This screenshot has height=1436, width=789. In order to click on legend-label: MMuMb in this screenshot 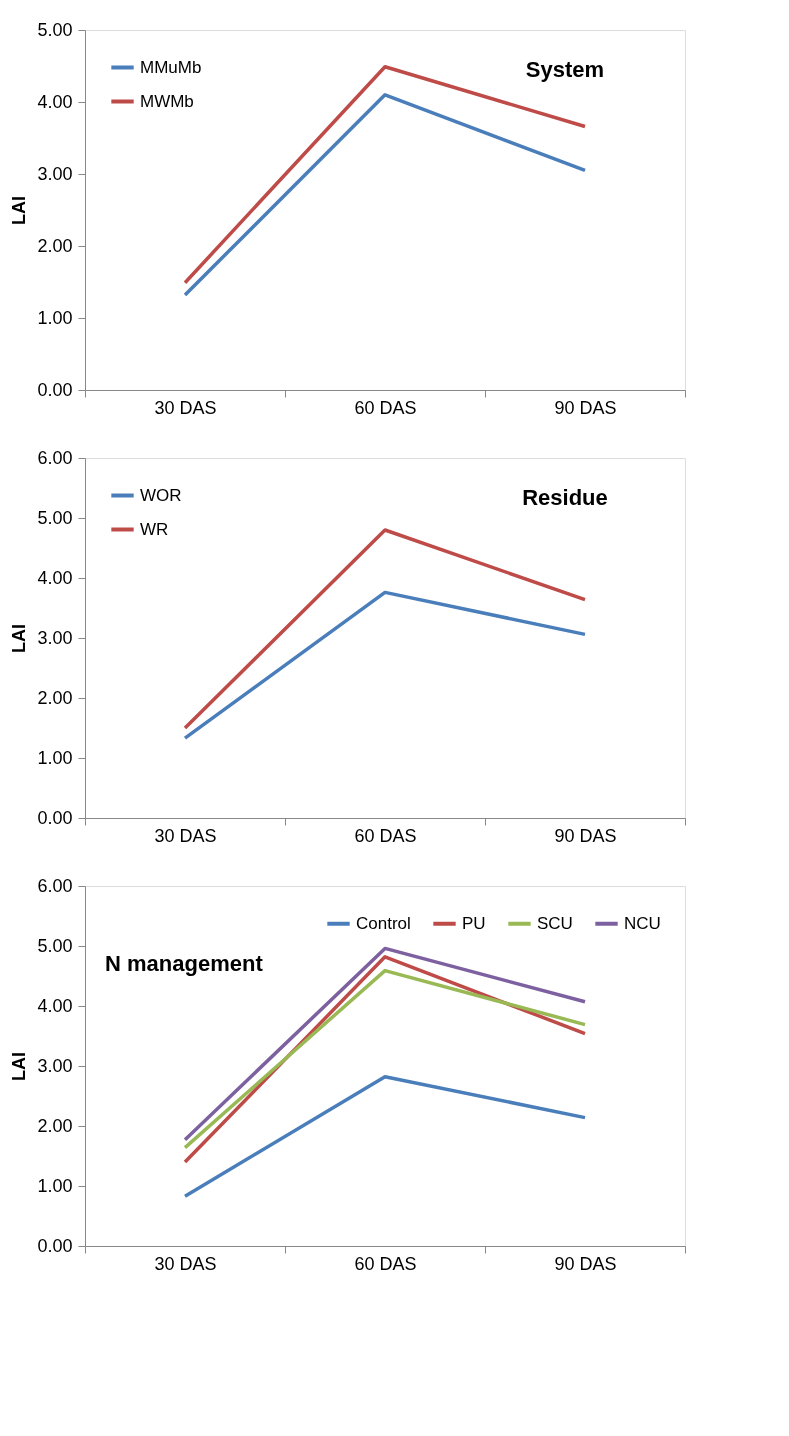, I will do `click(171, 67)`.